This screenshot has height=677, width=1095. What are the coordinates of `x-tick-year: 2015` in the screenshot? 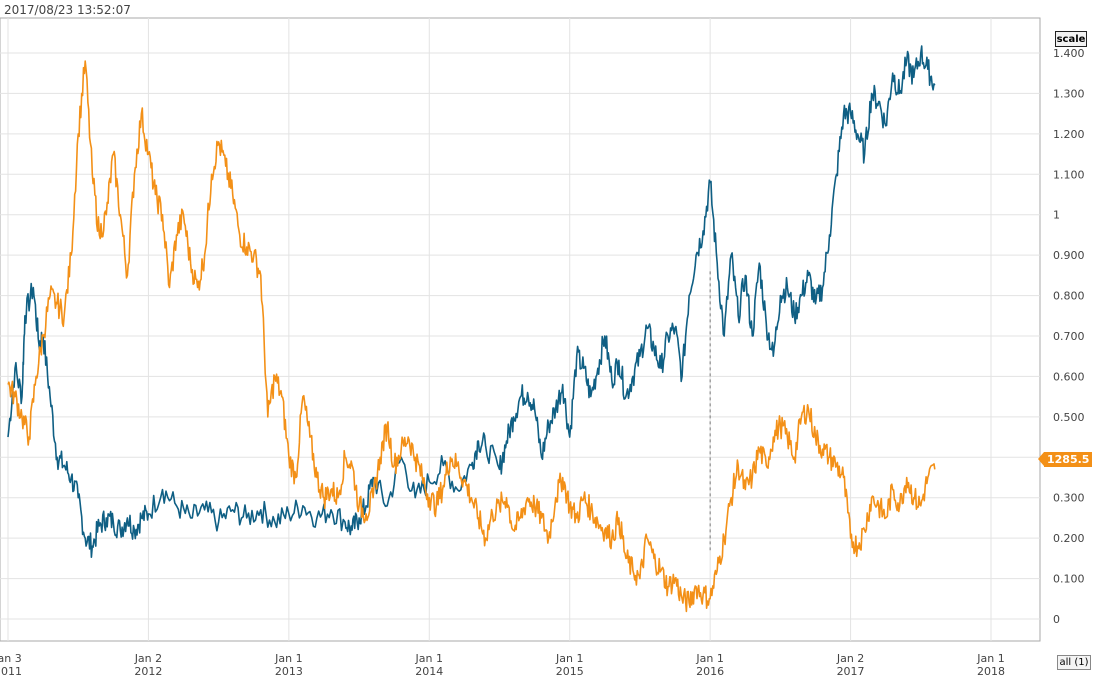 It's located at (570, 671).